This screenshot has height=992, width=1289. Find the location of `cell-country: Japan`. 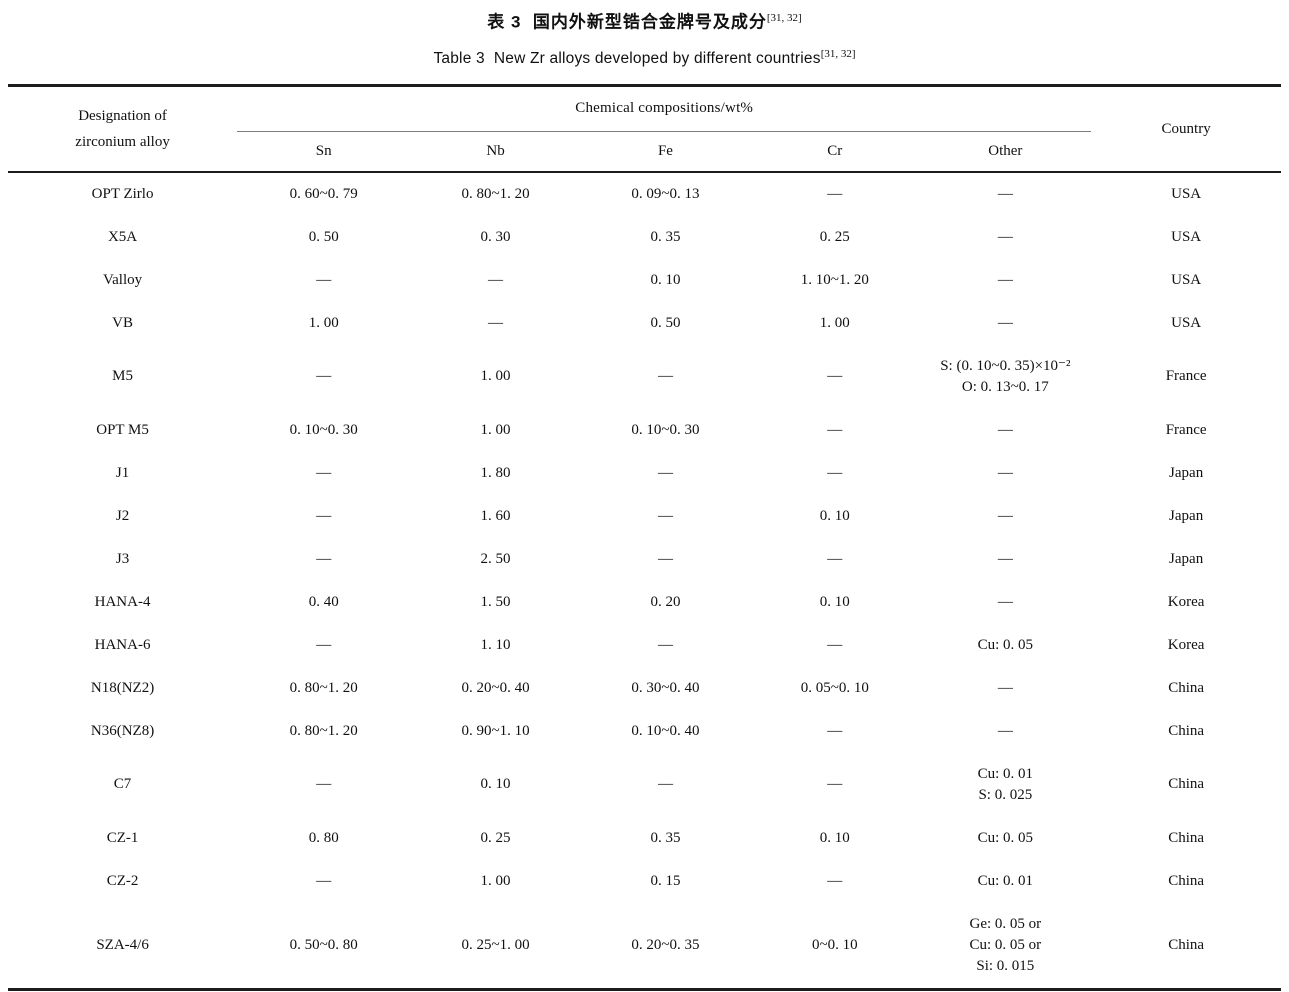

cell-country: Japan is located at coordinates (1186, 515).